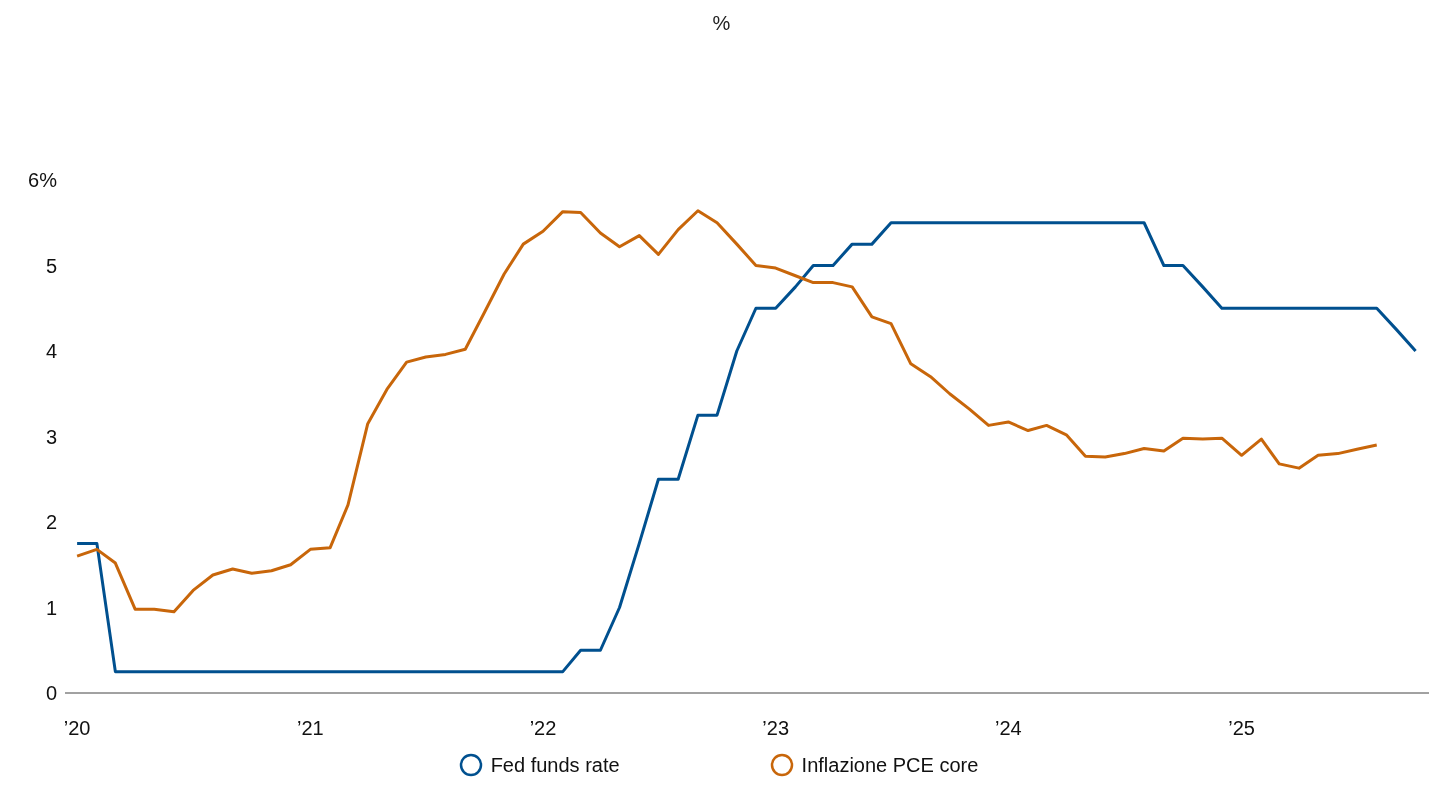 Image resolution: width=1443 pixels, height=791 pixels. What do you see at coordinates (890, 765) in the screenshot?
I see `legend-label: Inflazione PCE core` at bounding box center [890, 765].